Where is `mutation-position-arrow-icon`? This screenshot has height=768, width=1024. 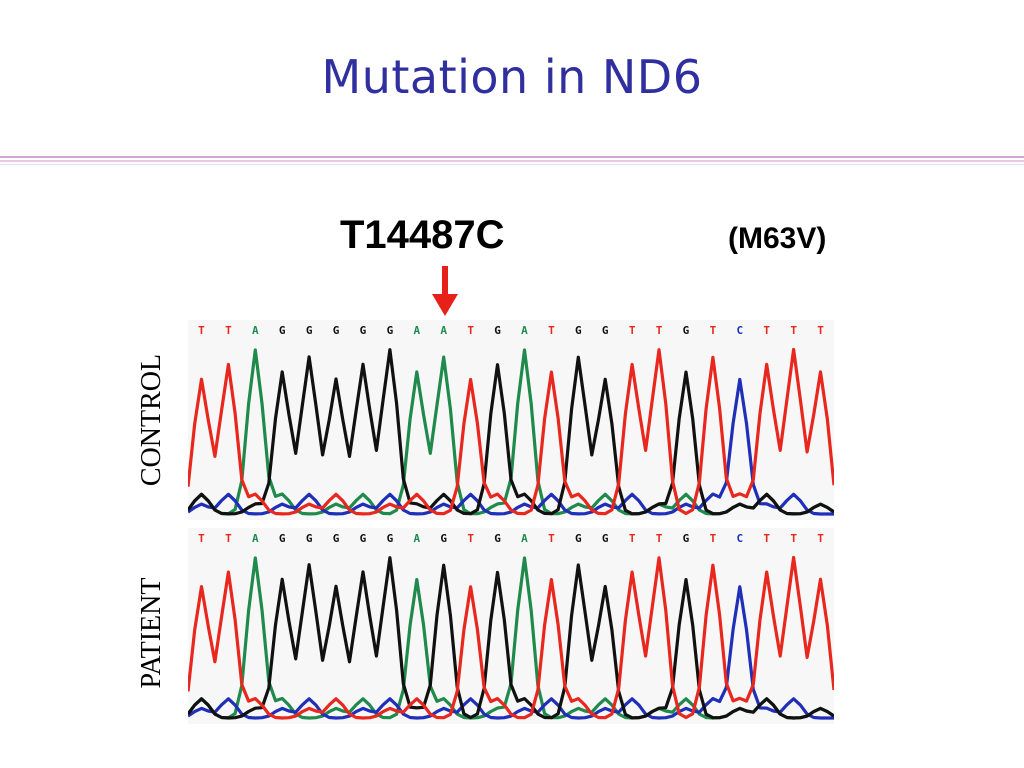
mutation-position-arrow-icon is located at coordinates (445, 291).